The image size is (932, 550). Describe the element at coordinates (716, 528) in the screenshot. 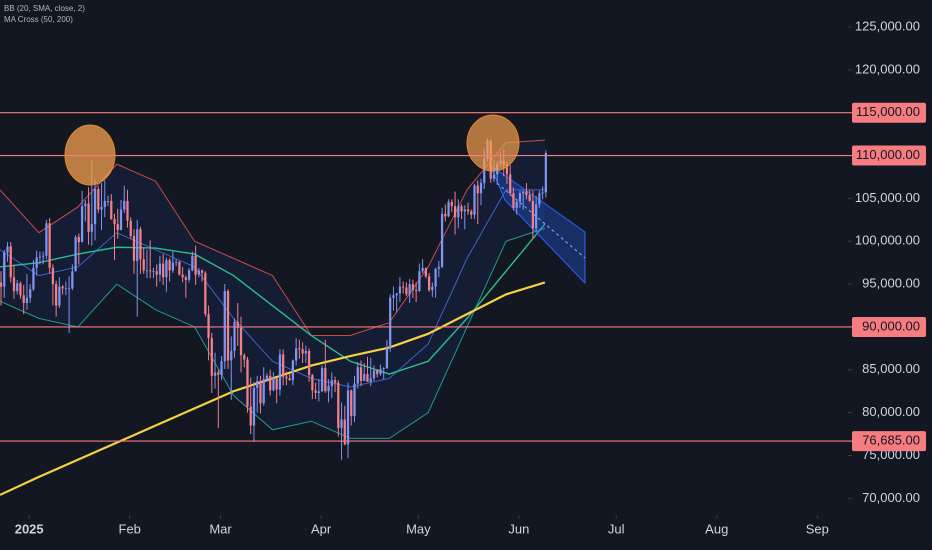

I see `x-tick-label: Aug` at that location.